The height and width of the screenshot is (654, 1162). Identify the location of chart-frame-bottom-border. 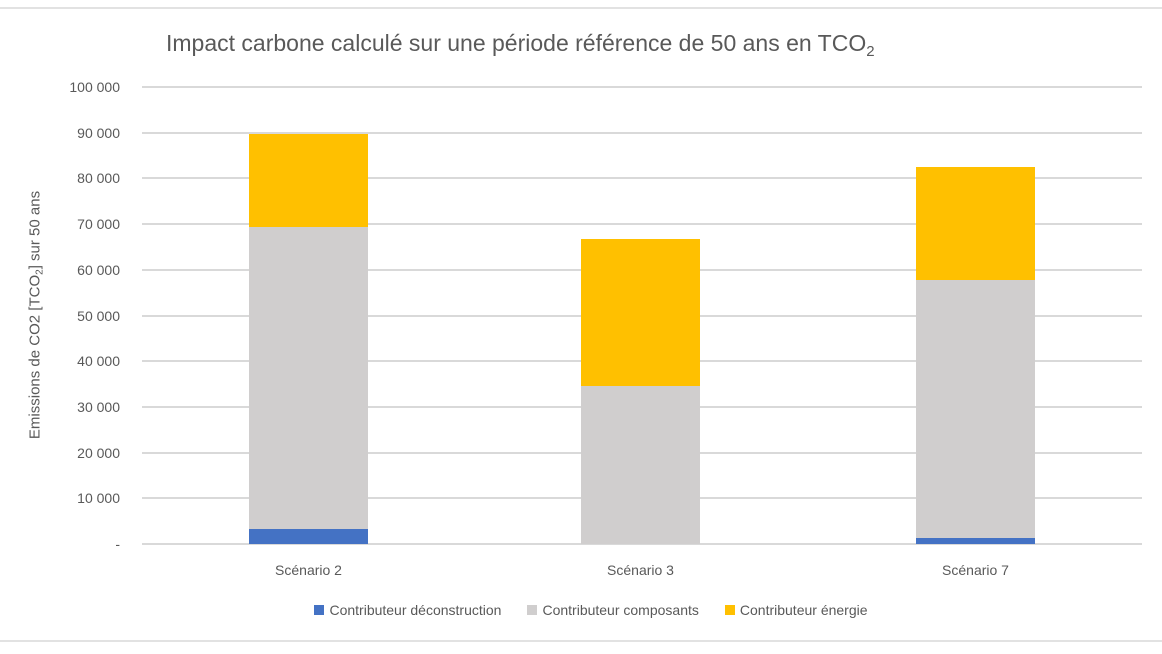
(581, 641).